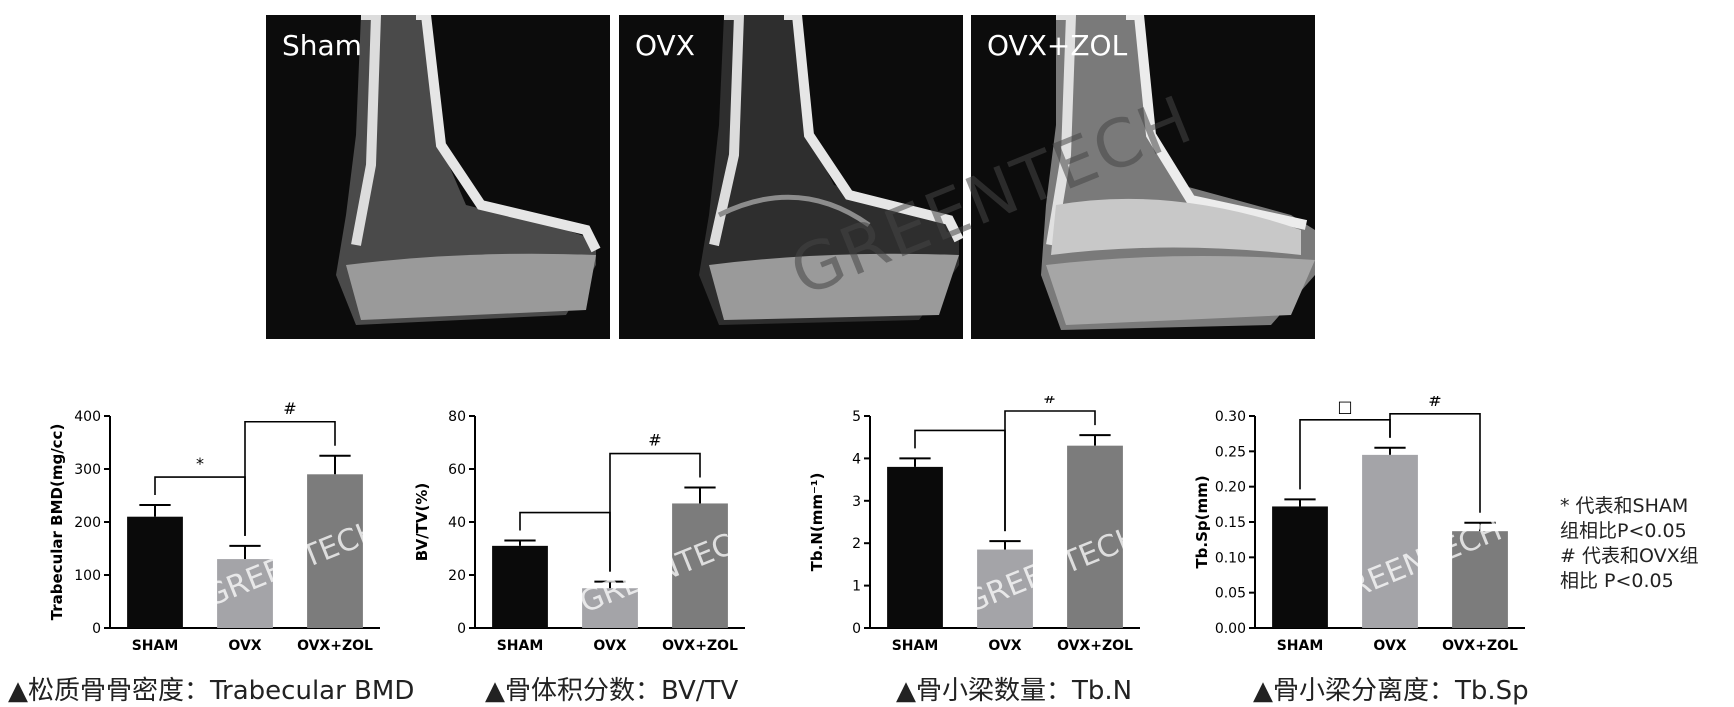 Image resolution: width=1734 pixels, height=707 pixels. What do you see at coordinates (57, 522) in the screenshot?
I see `y-axis-label: Trabecular BMD(mg/cc)` at bounding box center [57, 522].